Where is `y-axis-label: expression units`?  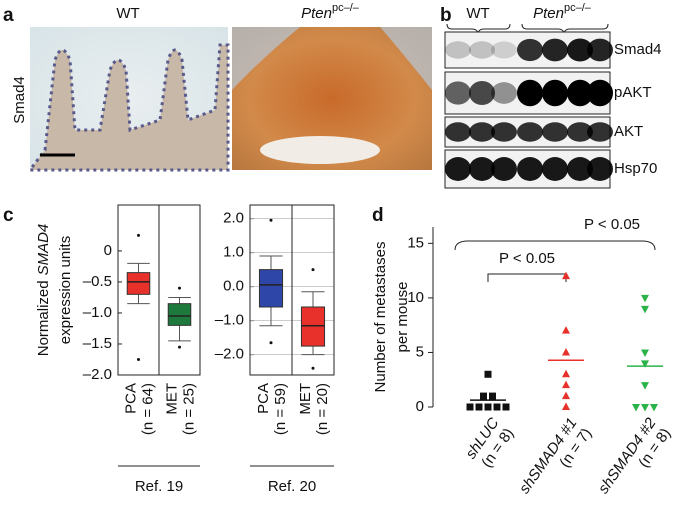
y-axis-label: expression units is located at coordinates (65, 290).